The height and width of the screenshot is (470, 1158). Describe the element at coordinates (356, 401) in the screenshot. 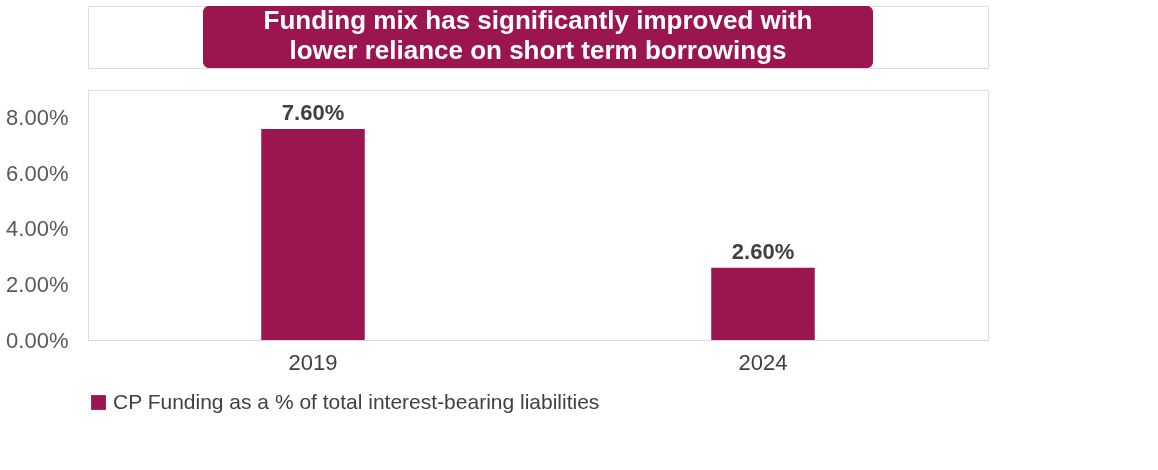

I see `legend-label: CP Funding as a % of total interest-bearing liabilities` at that location.